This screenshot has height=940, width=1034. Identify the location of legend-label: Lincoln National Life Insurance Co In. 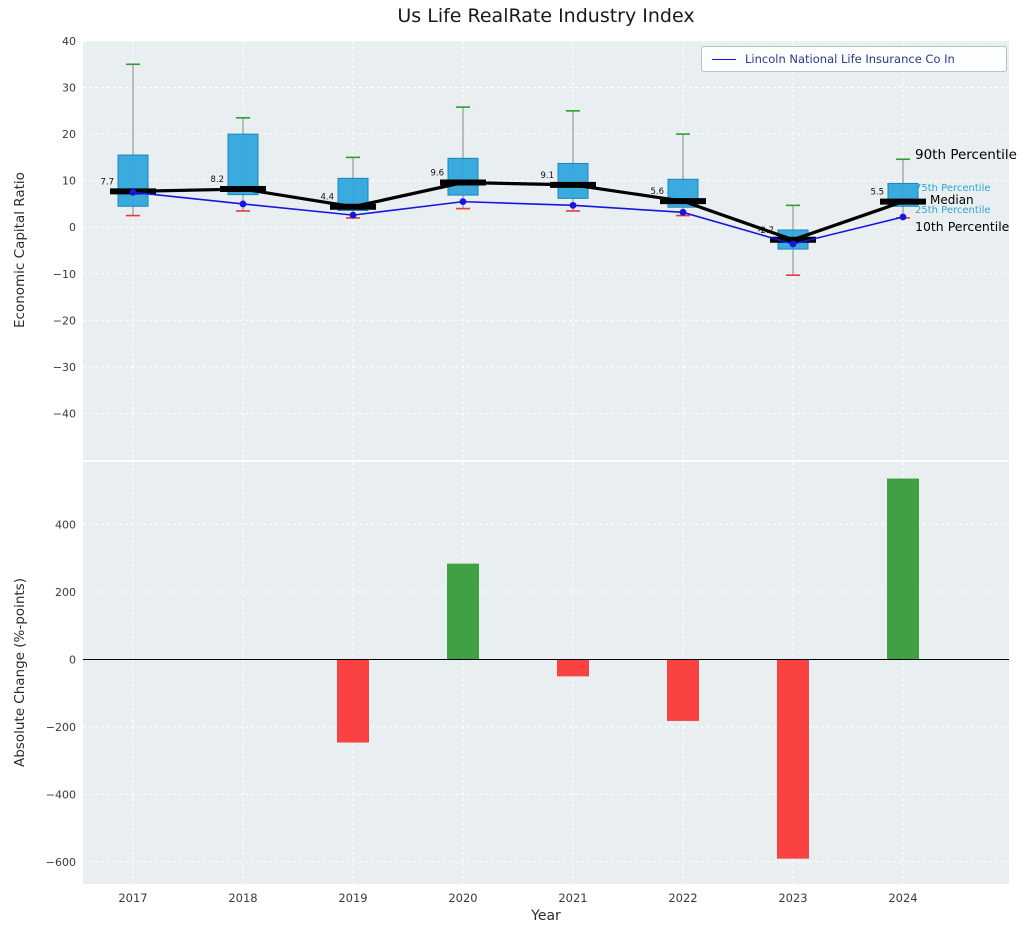
(850, 59).